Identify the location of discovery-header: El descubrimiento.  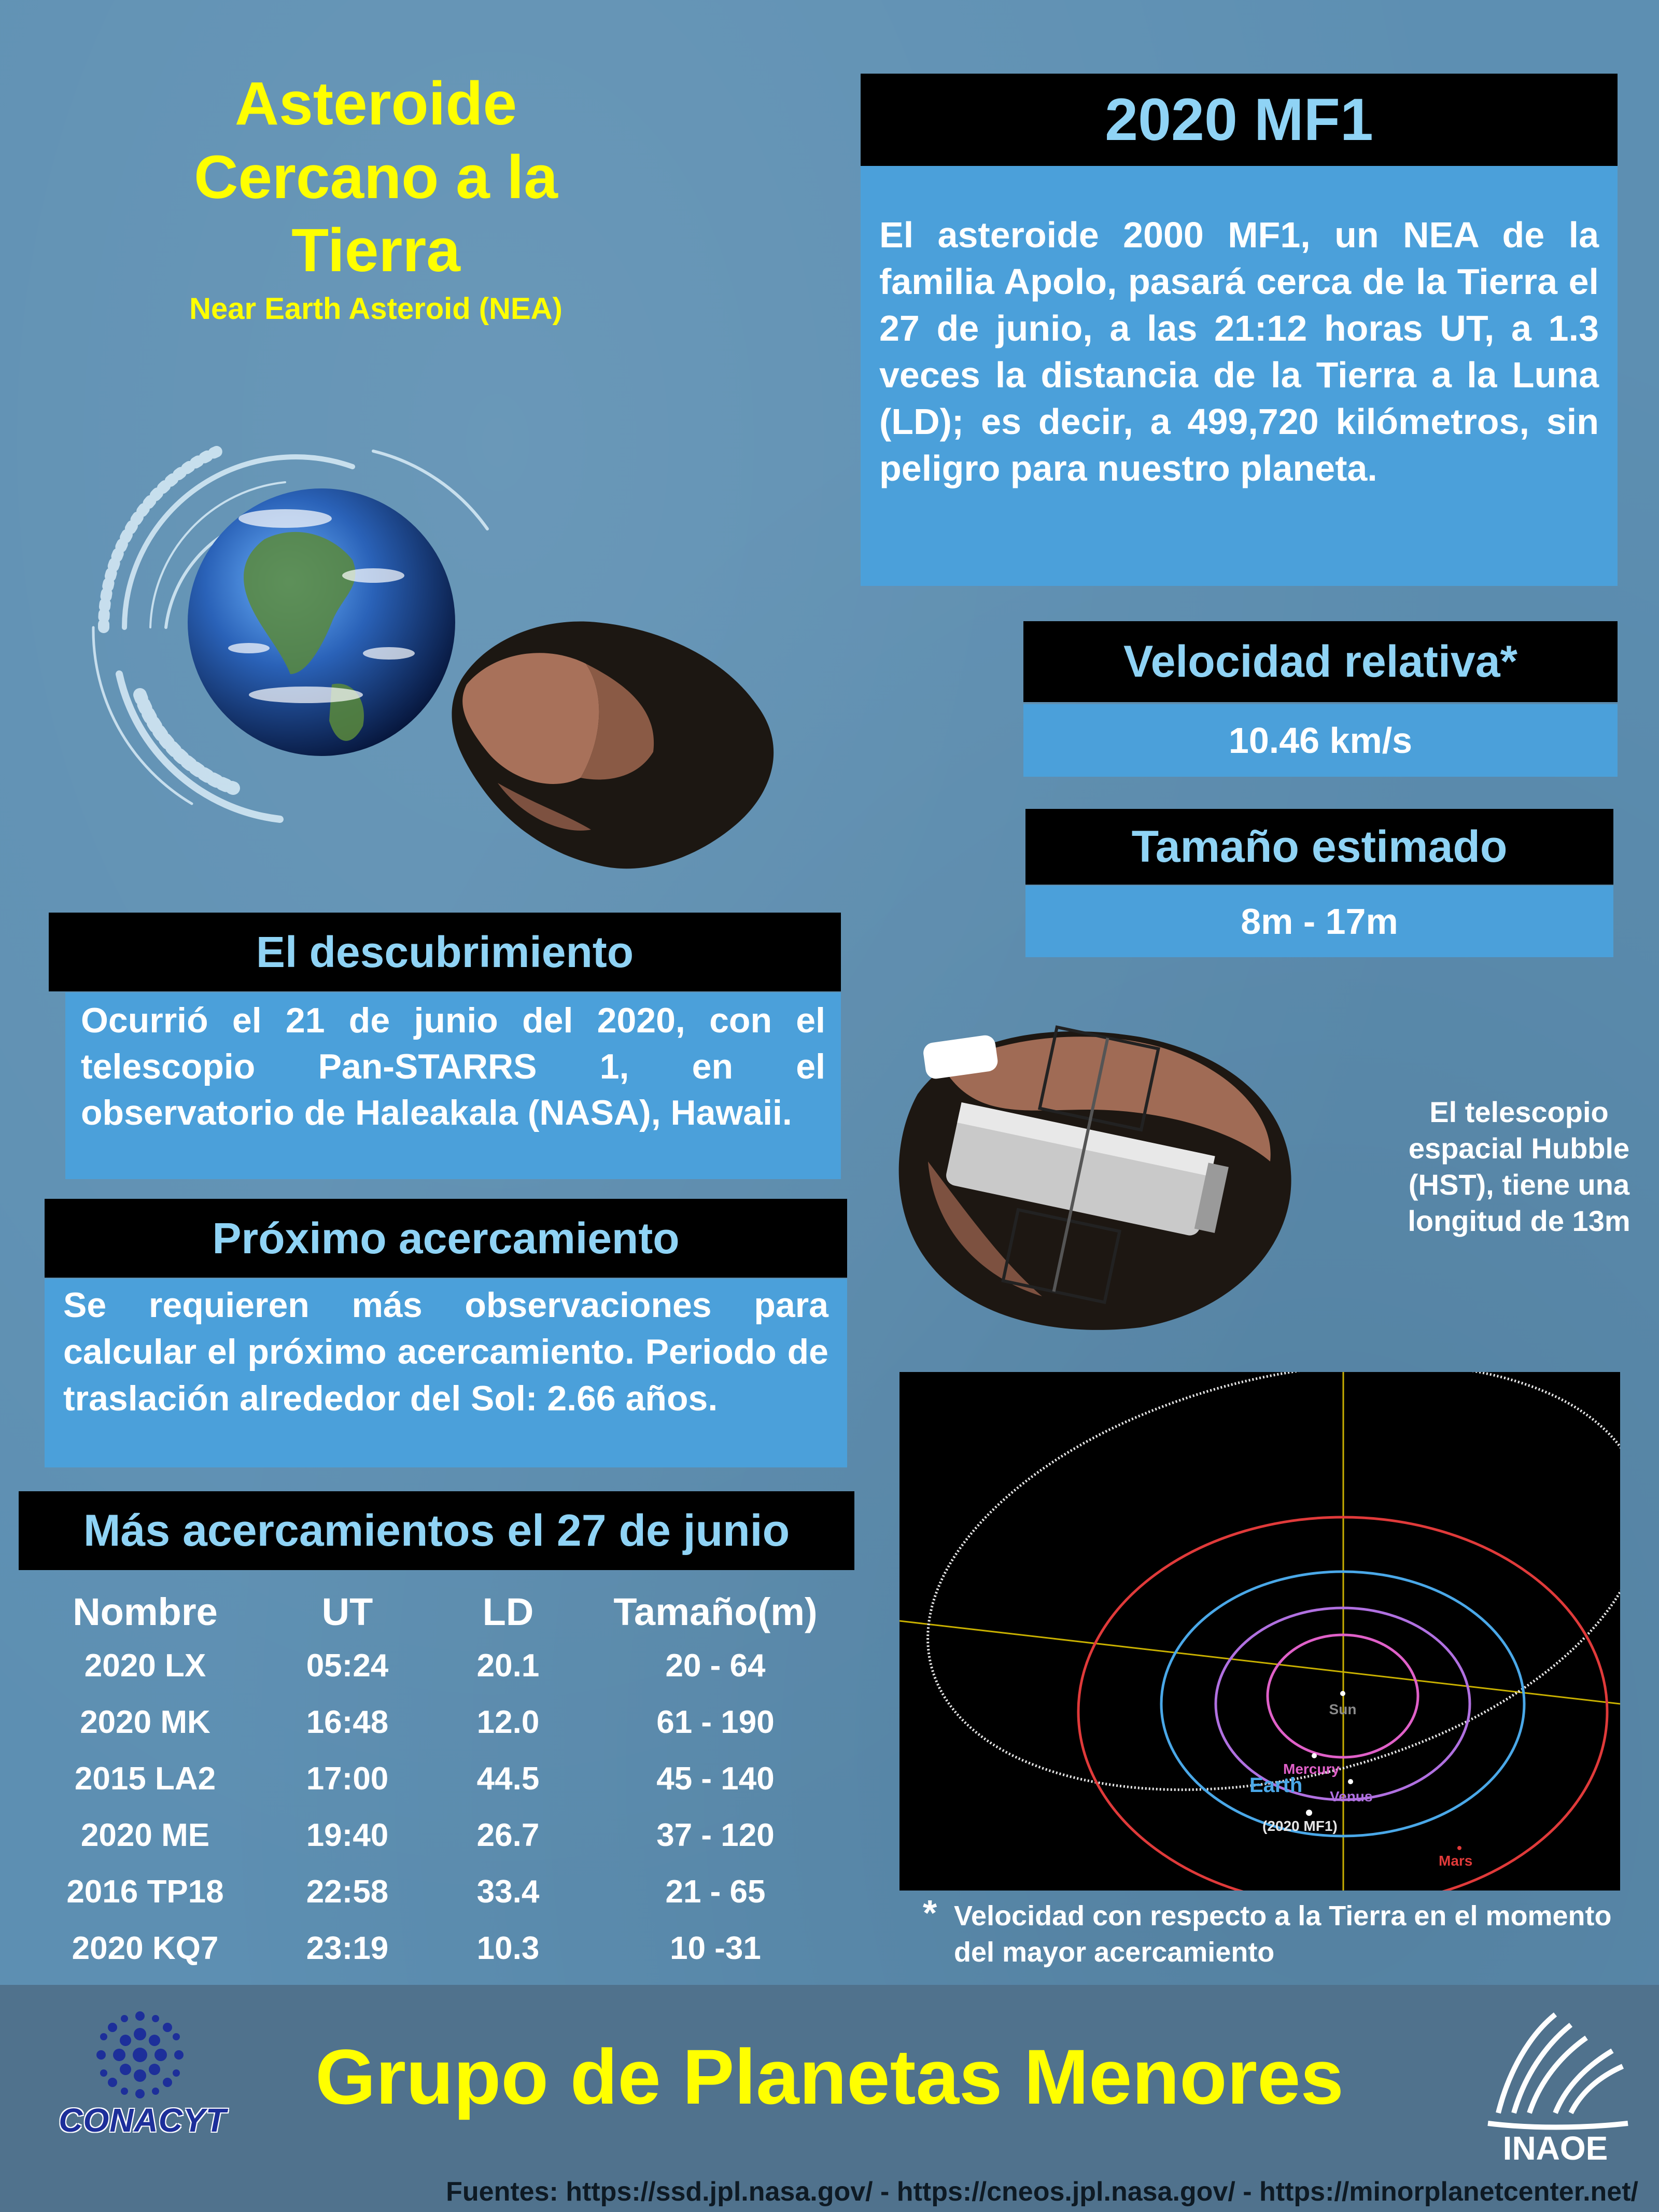
(445, 952).